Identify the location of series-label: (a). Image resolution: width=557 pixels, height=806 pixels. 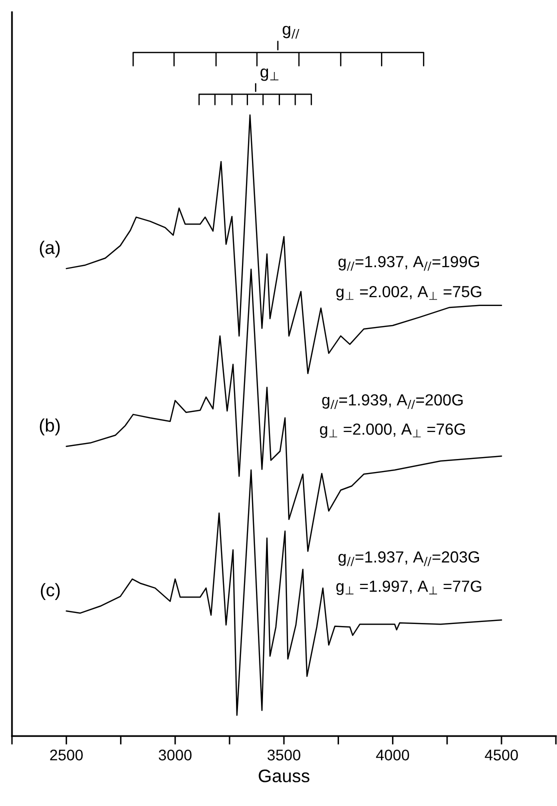
(50, 249).